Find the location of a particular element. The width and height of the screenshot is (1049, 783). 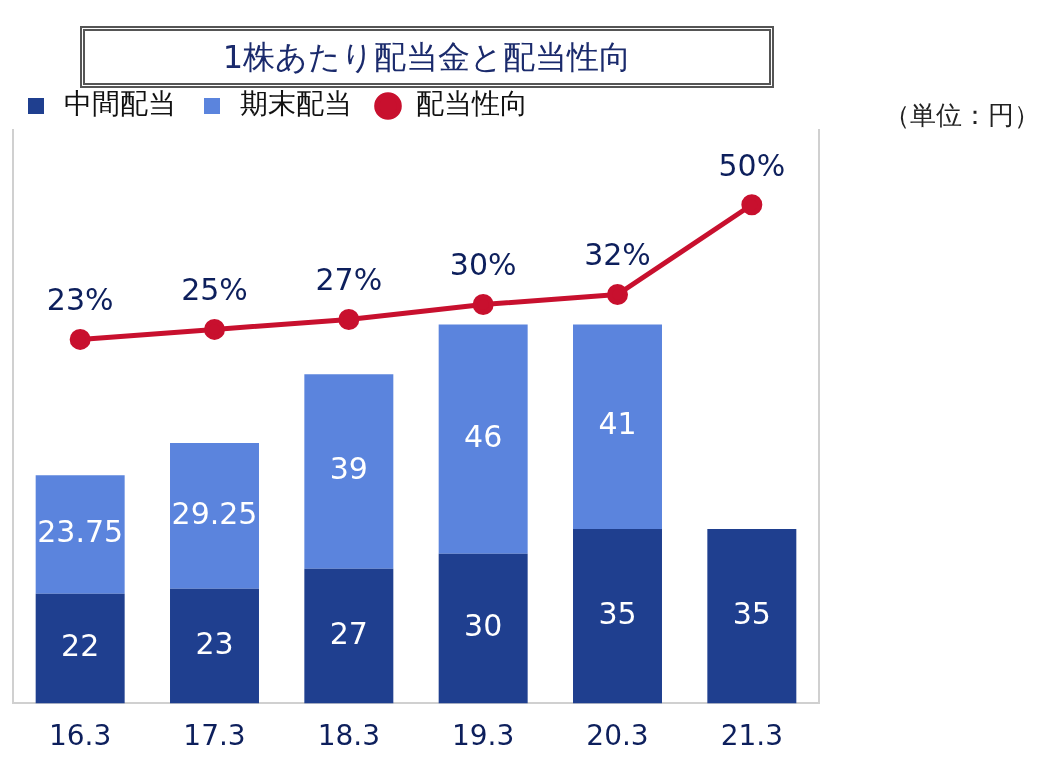

data-label: 50% is located at coordinates (752, 165).